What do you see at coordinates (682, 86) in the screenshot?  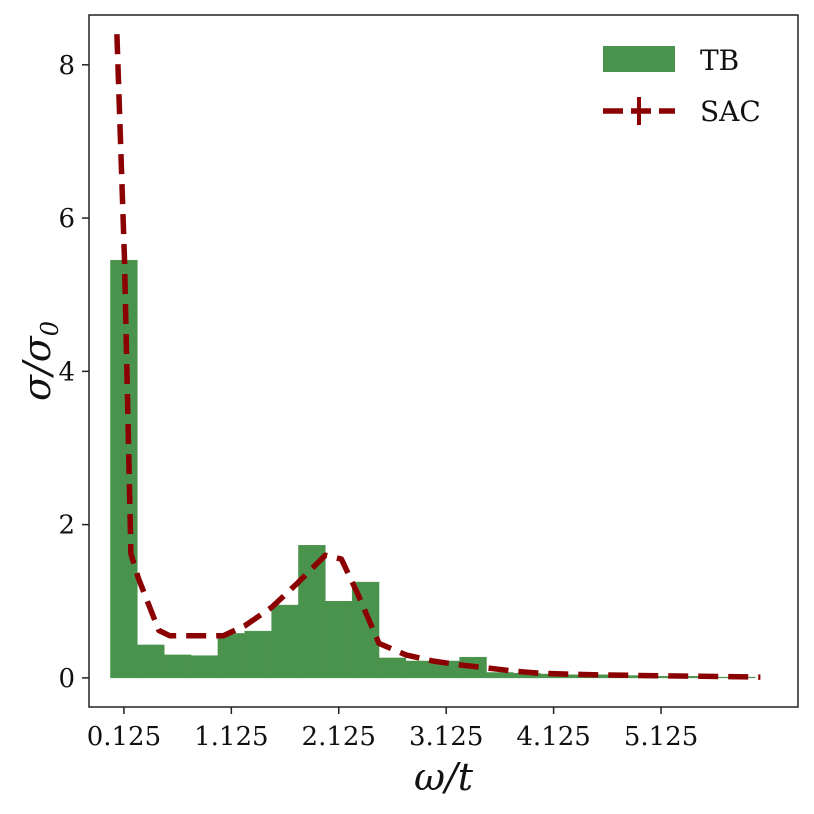 I see `legend: TB SAC` at bounding box center [682, 86].